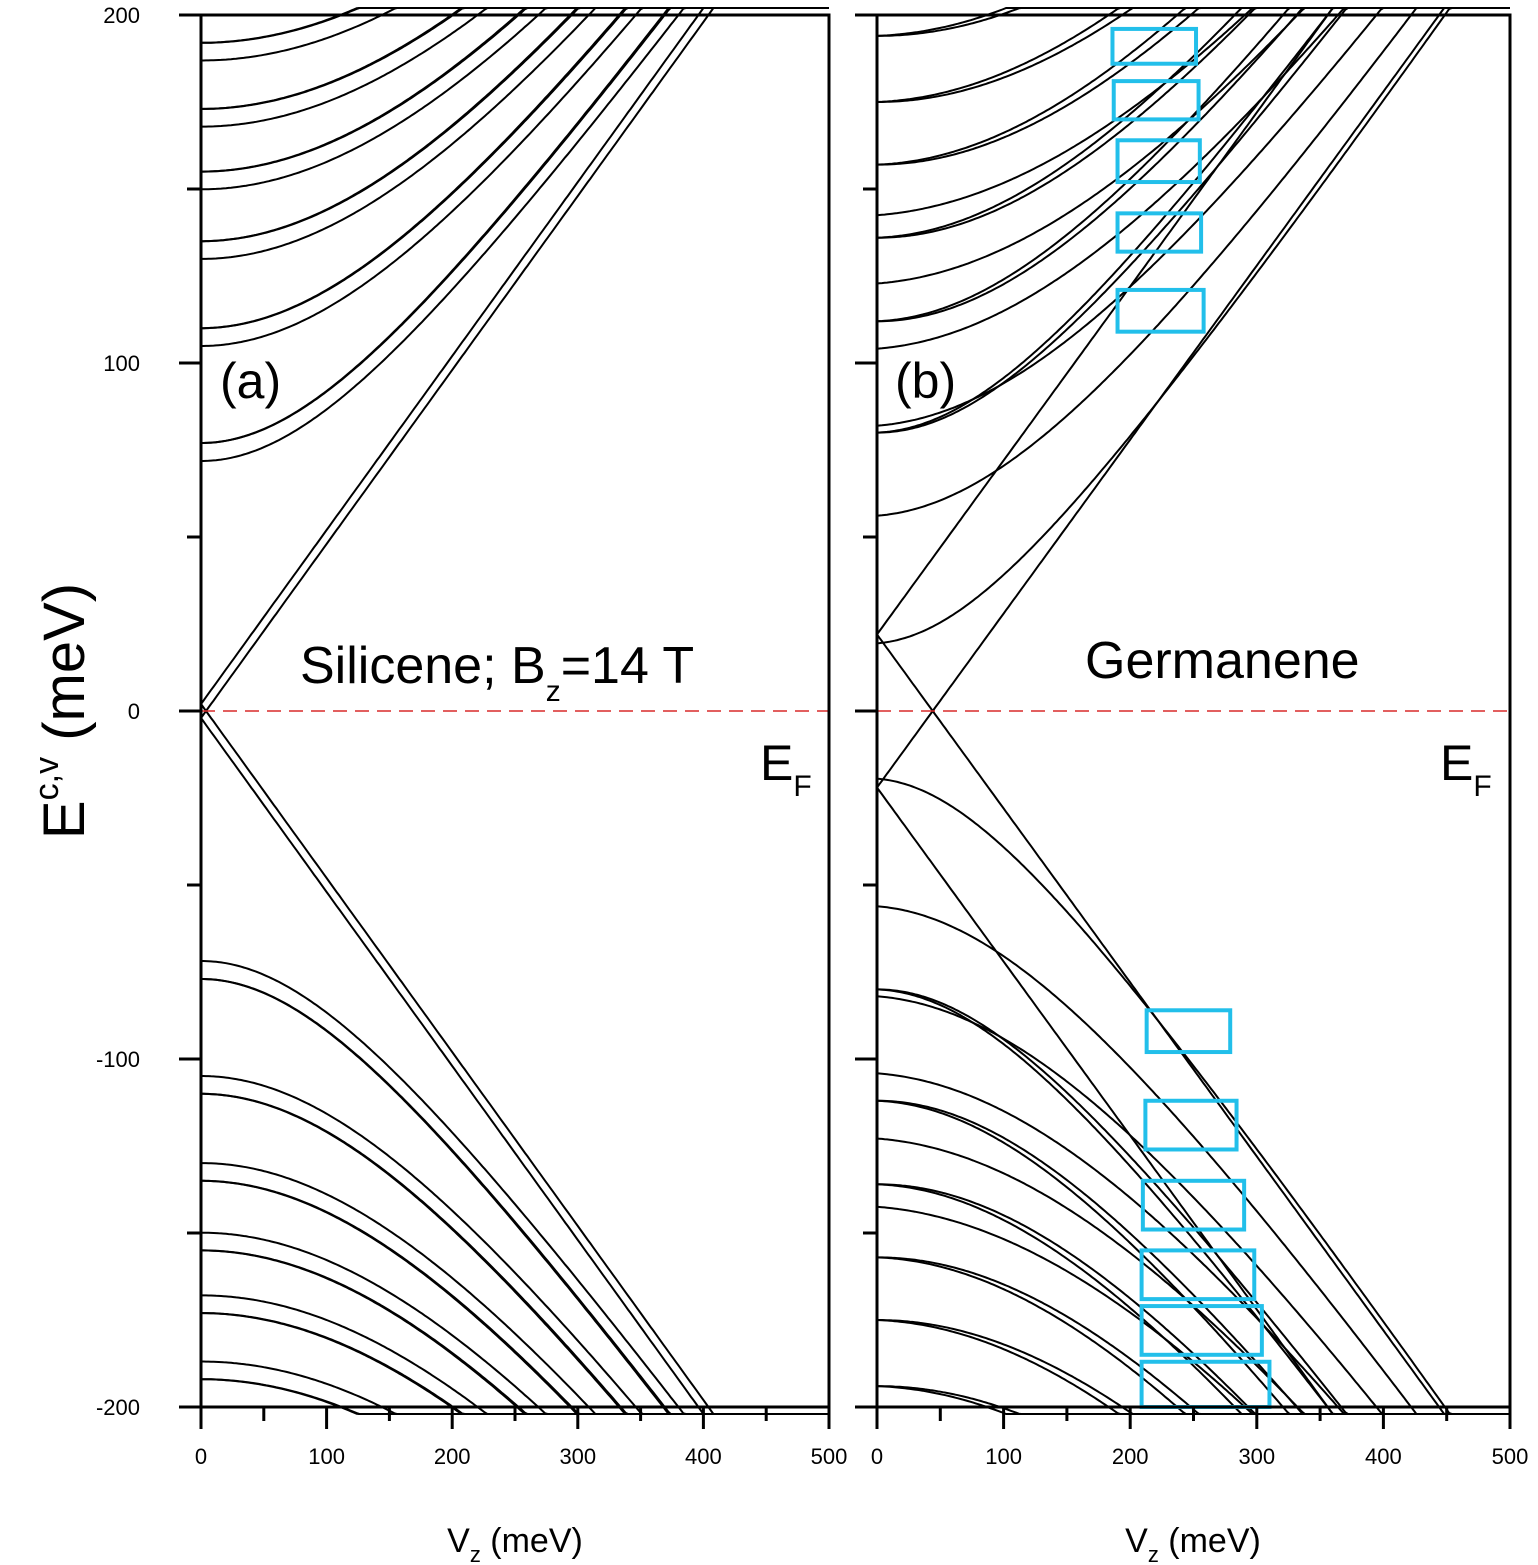  What do you see at coordinates (62, 711) in the screenshot?
I see `y-axis-title: Ec,v (meV)` at bounding box center [62, 711].